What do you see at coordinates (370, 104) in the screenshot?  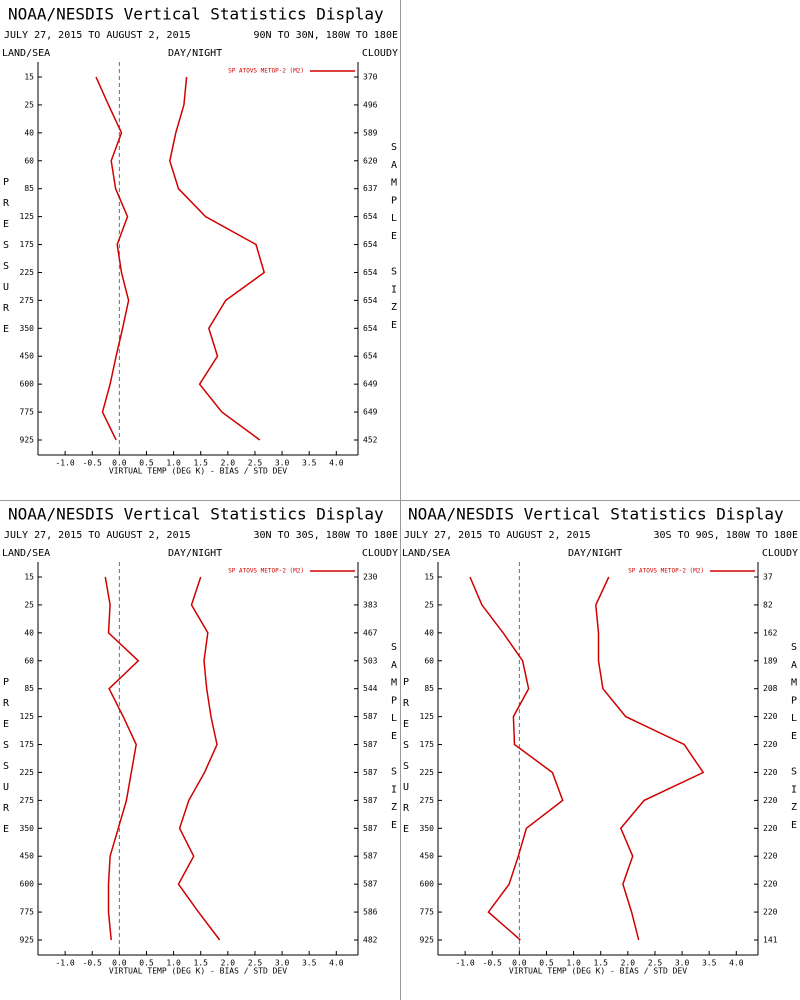 I see `sample-size-label: 496` at bounding box center [370, 104].